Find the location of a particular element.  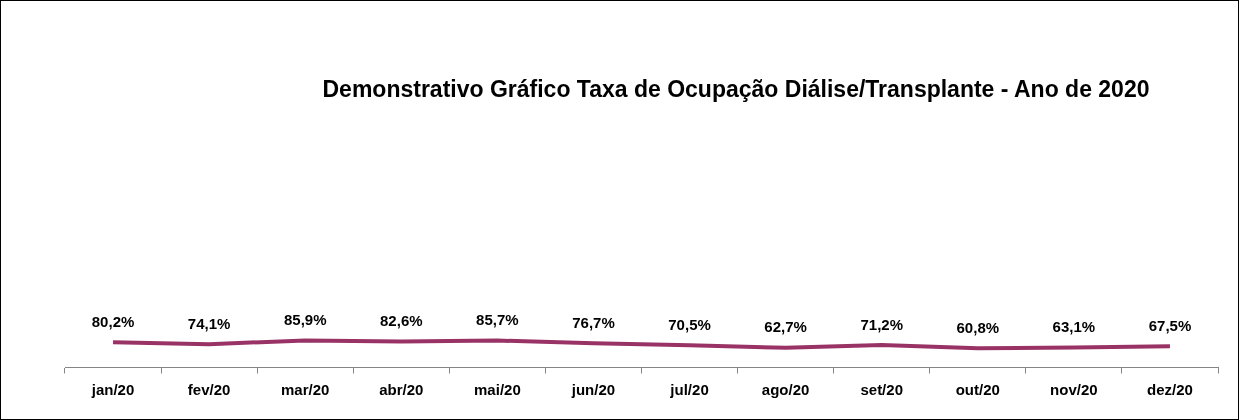

data-label: 63,1% is located at coordinates (1074, 327).